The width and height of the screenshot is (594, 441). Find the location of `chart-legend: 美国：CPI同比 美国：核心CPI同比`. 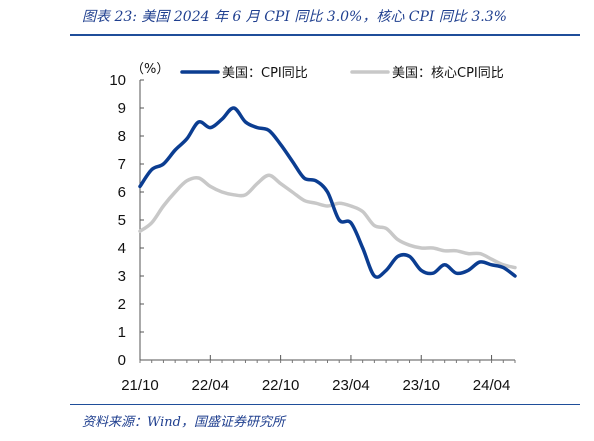

chart-legend: 美国：CPI同比 美国：核心CPI同比 is located at coordinates (342, 73).